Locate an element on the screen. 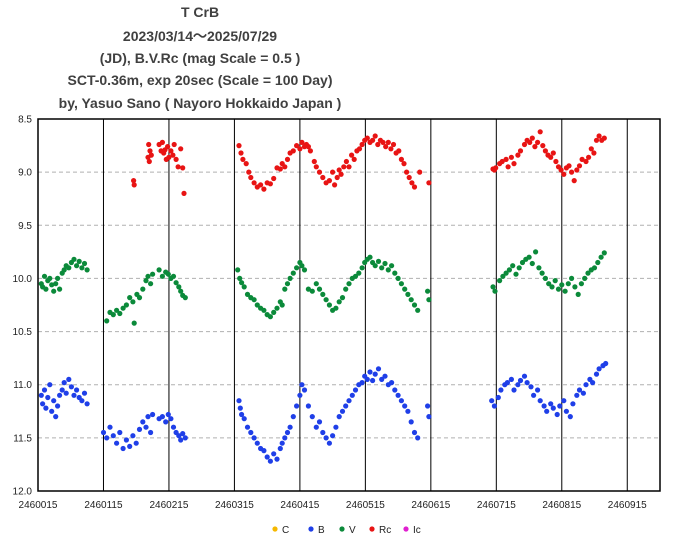 The width and height of the screenshot is (683, 538). y-tick-label: 12.0 is located at coordinates (23, 492).